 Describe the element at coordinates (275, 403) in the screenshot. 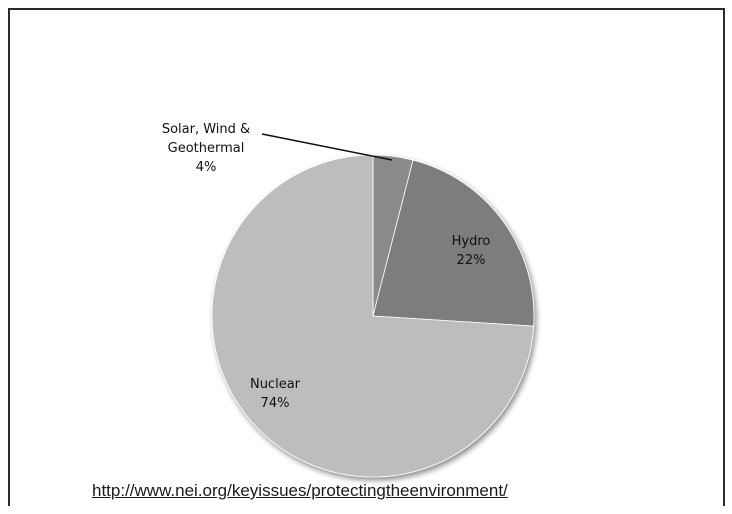

I see `slice-label-line: 74%` at that location.